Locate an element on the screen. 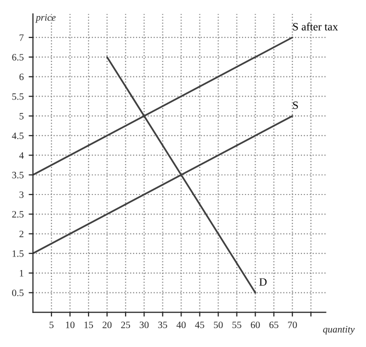 The image size is (366, 347). x-tick-label: 5 is located at coordinates (52, 325).